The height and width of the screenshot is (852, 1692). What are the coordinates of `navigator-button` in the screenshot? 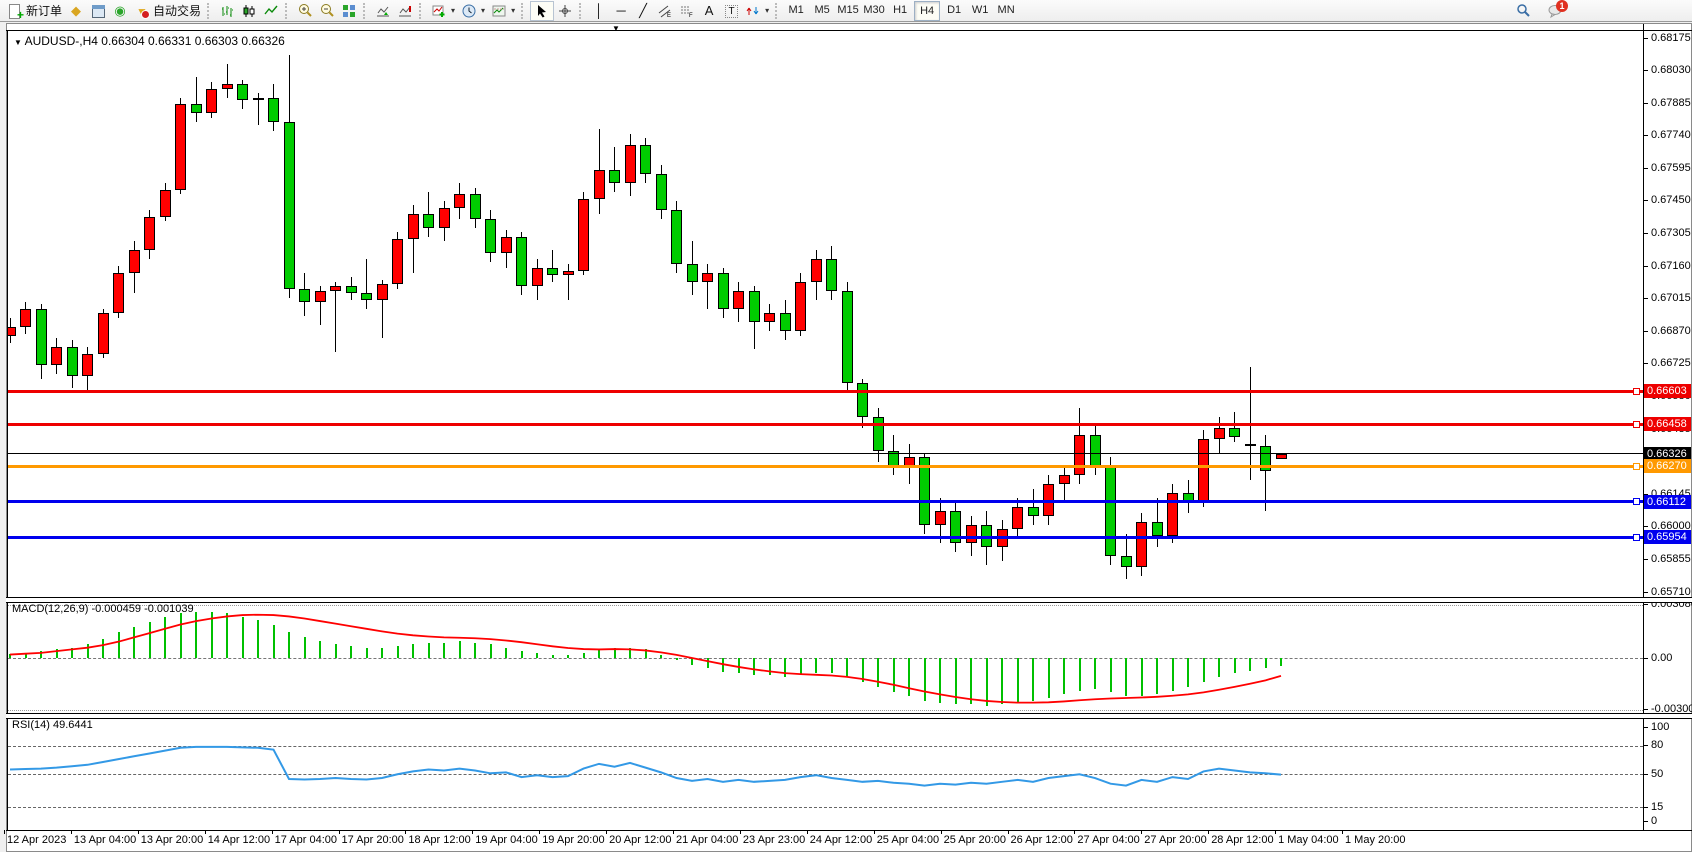 It's located at (98, 11).